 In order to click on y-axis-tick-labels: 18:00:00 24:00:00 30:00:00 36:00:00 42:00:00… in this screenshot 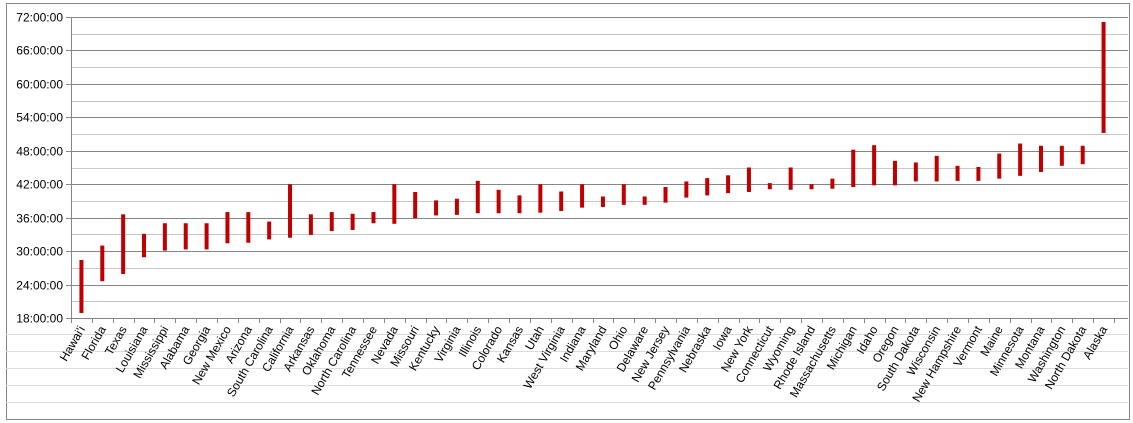, I will do `click(39, 168)`.